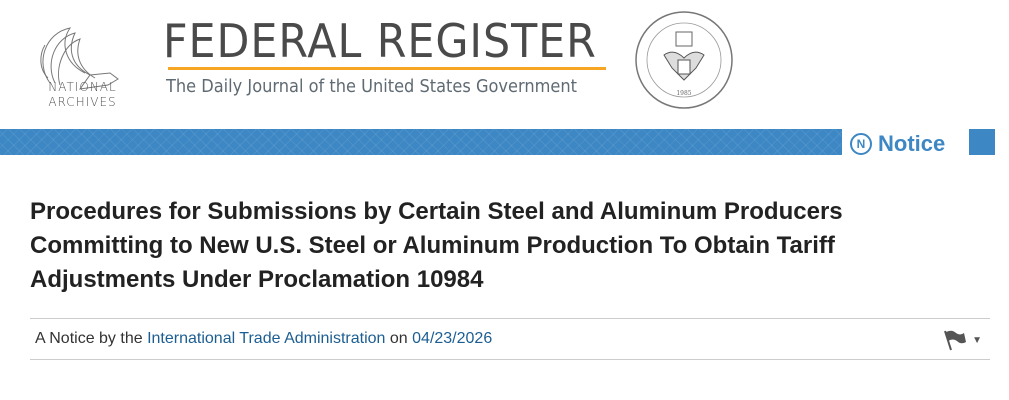 Image resolution: width=1009 pixels, height=400 pixels. I want to click on document-type-badge: N Notice, so click(897, 144).